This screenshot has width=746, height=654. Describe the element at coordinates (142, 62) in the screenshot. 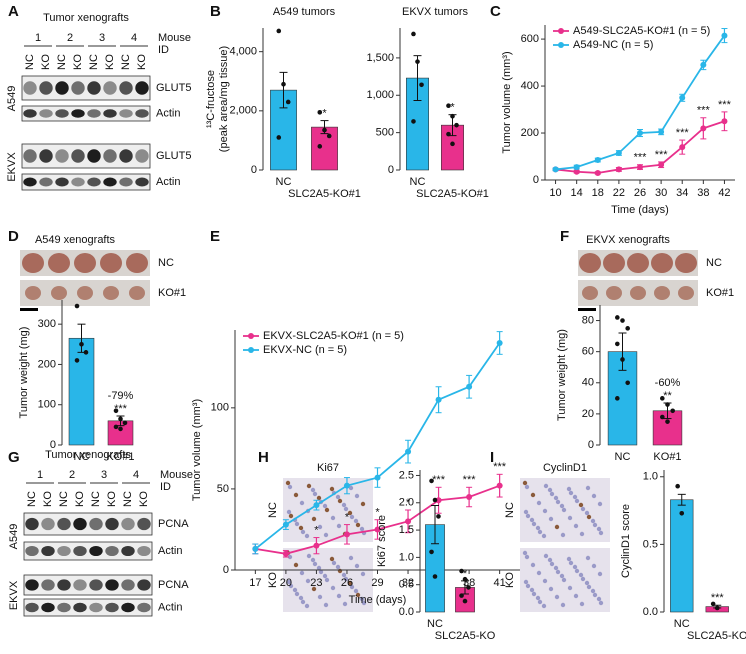

I see `lane-label: KO` at that location.